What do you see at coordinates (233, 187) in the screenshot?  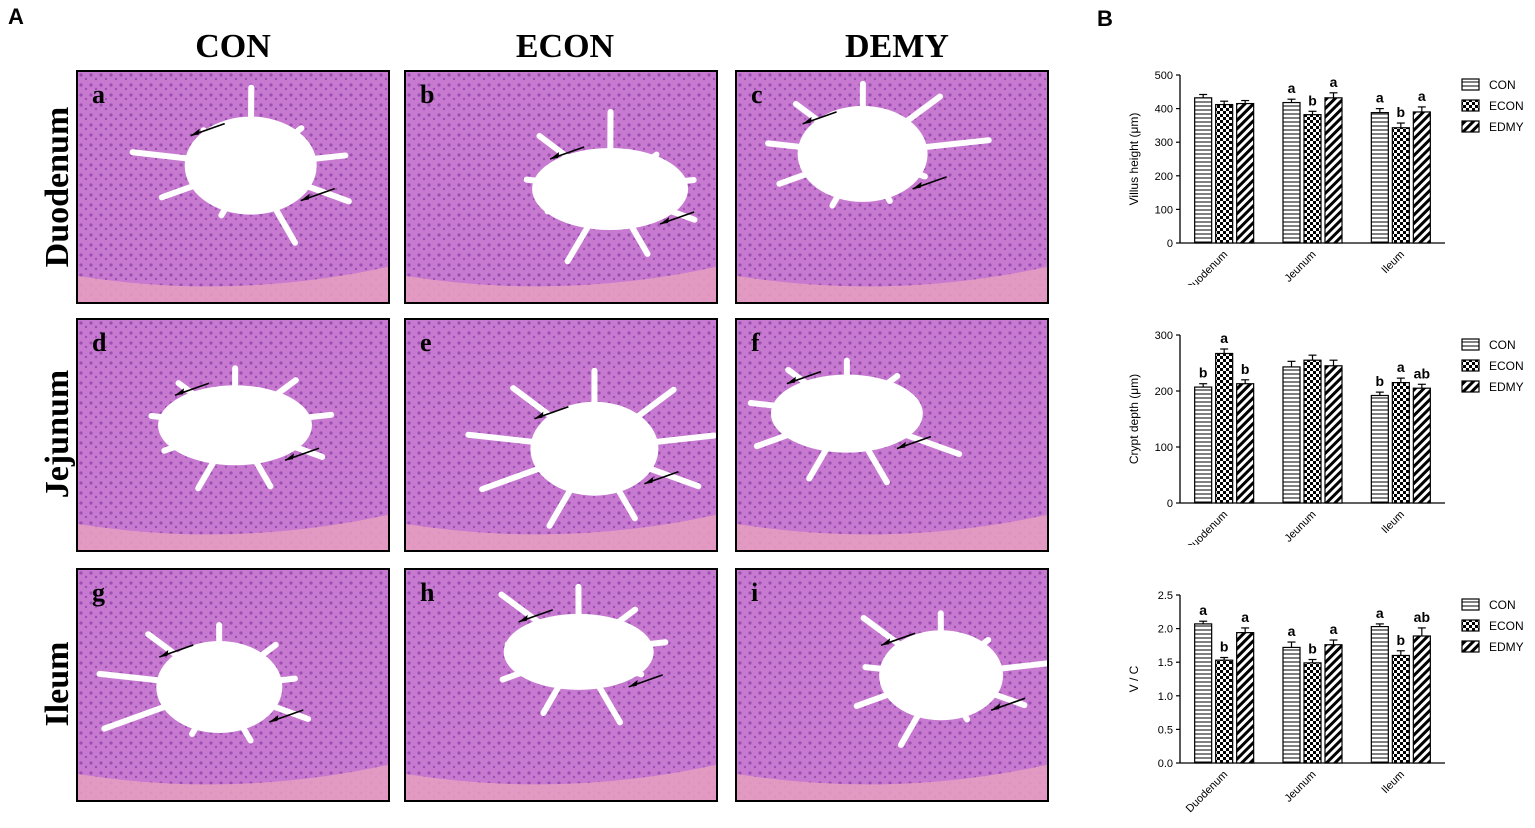 I see `micrograph-a: a` at bounding box center [233, 187].